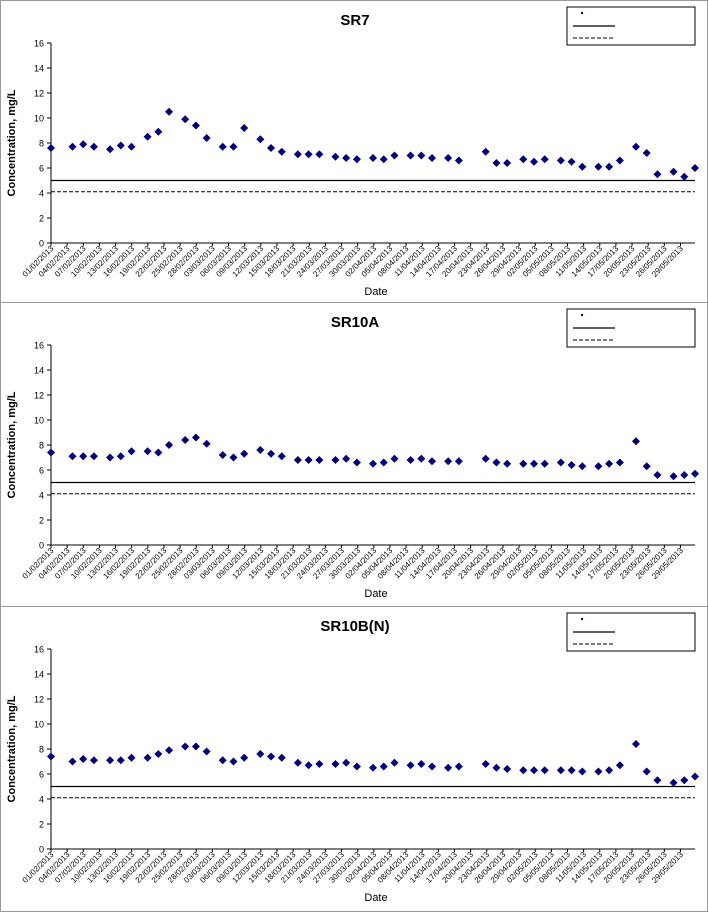  What do you see at coordinates (631, 328) in the screenshot?
I see `legend` at bounding box center [631, 328].